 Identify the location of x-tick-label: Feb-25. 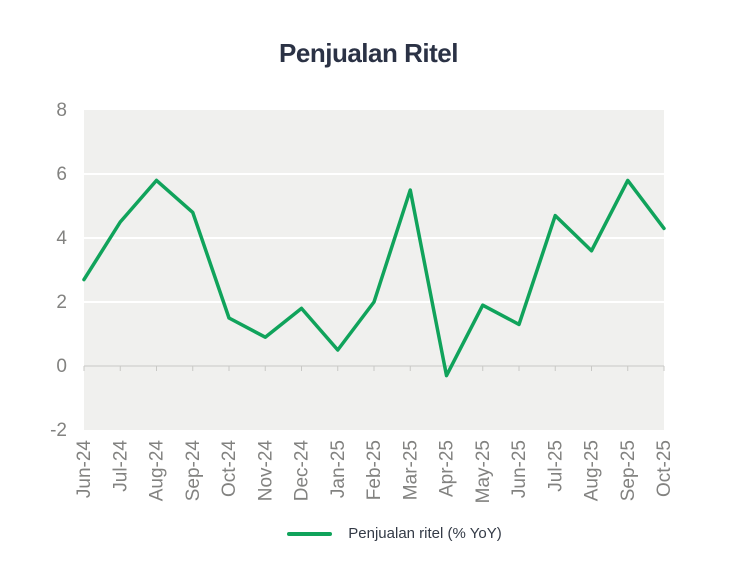
(374, 470).